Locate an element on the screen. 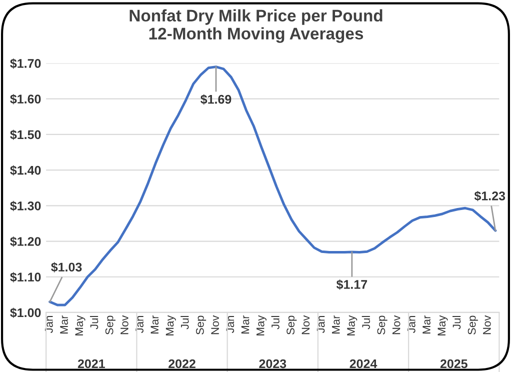 The image size is (512, 372). y-tick-label: $1.30 is located at coordinates (25, 206).